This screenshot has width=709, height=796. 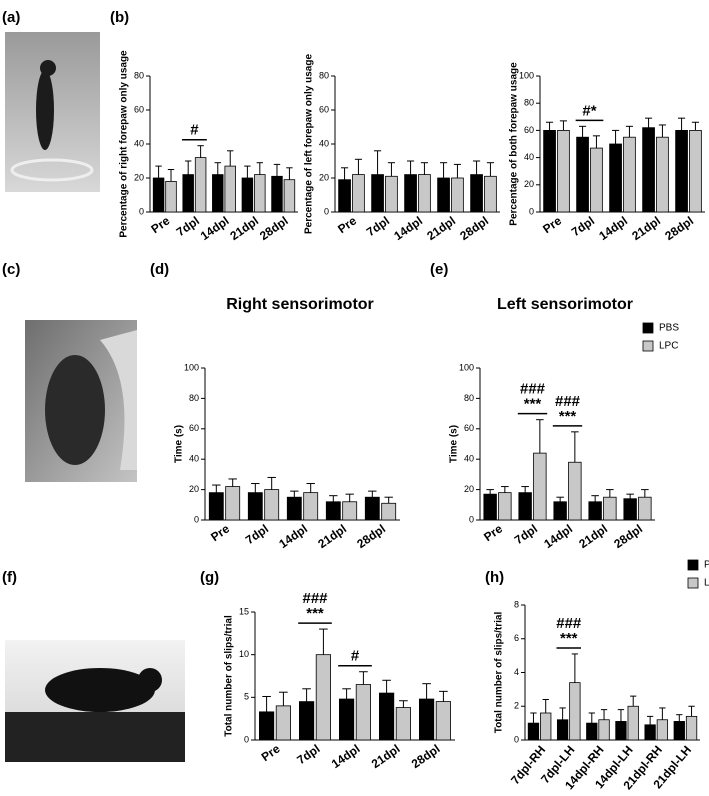 I want to click on legend-label: PBS, so click(x=706, y=565).